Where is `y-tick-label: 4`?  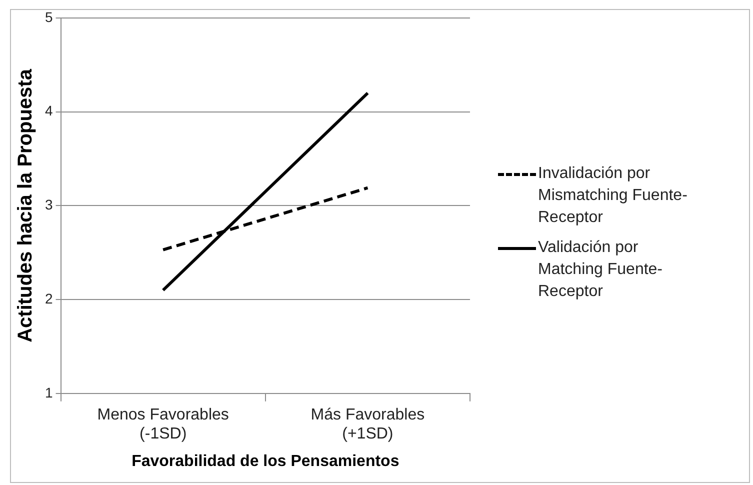 y-tick-label: 4 is located at coordinates (48, 110).